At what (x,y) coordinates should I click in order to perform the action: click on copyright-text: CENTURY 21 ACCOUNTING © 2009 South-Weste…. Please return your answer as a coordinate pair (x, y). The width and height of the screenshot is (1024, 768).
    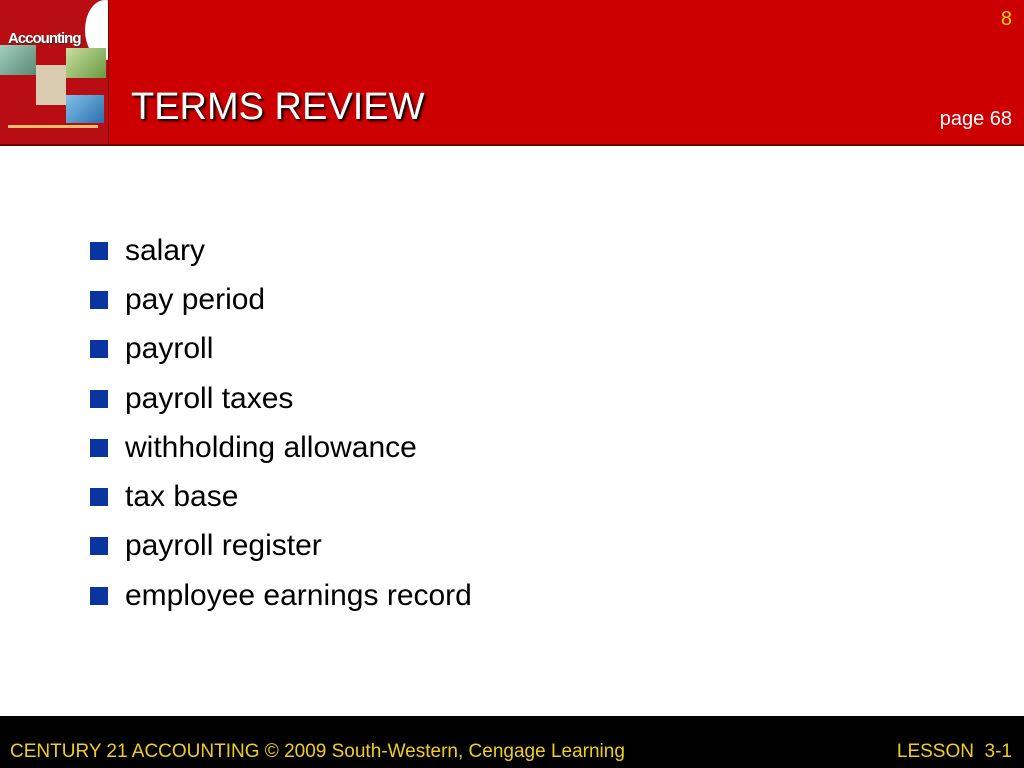
    Looking at the image, I should click on (317, 751).